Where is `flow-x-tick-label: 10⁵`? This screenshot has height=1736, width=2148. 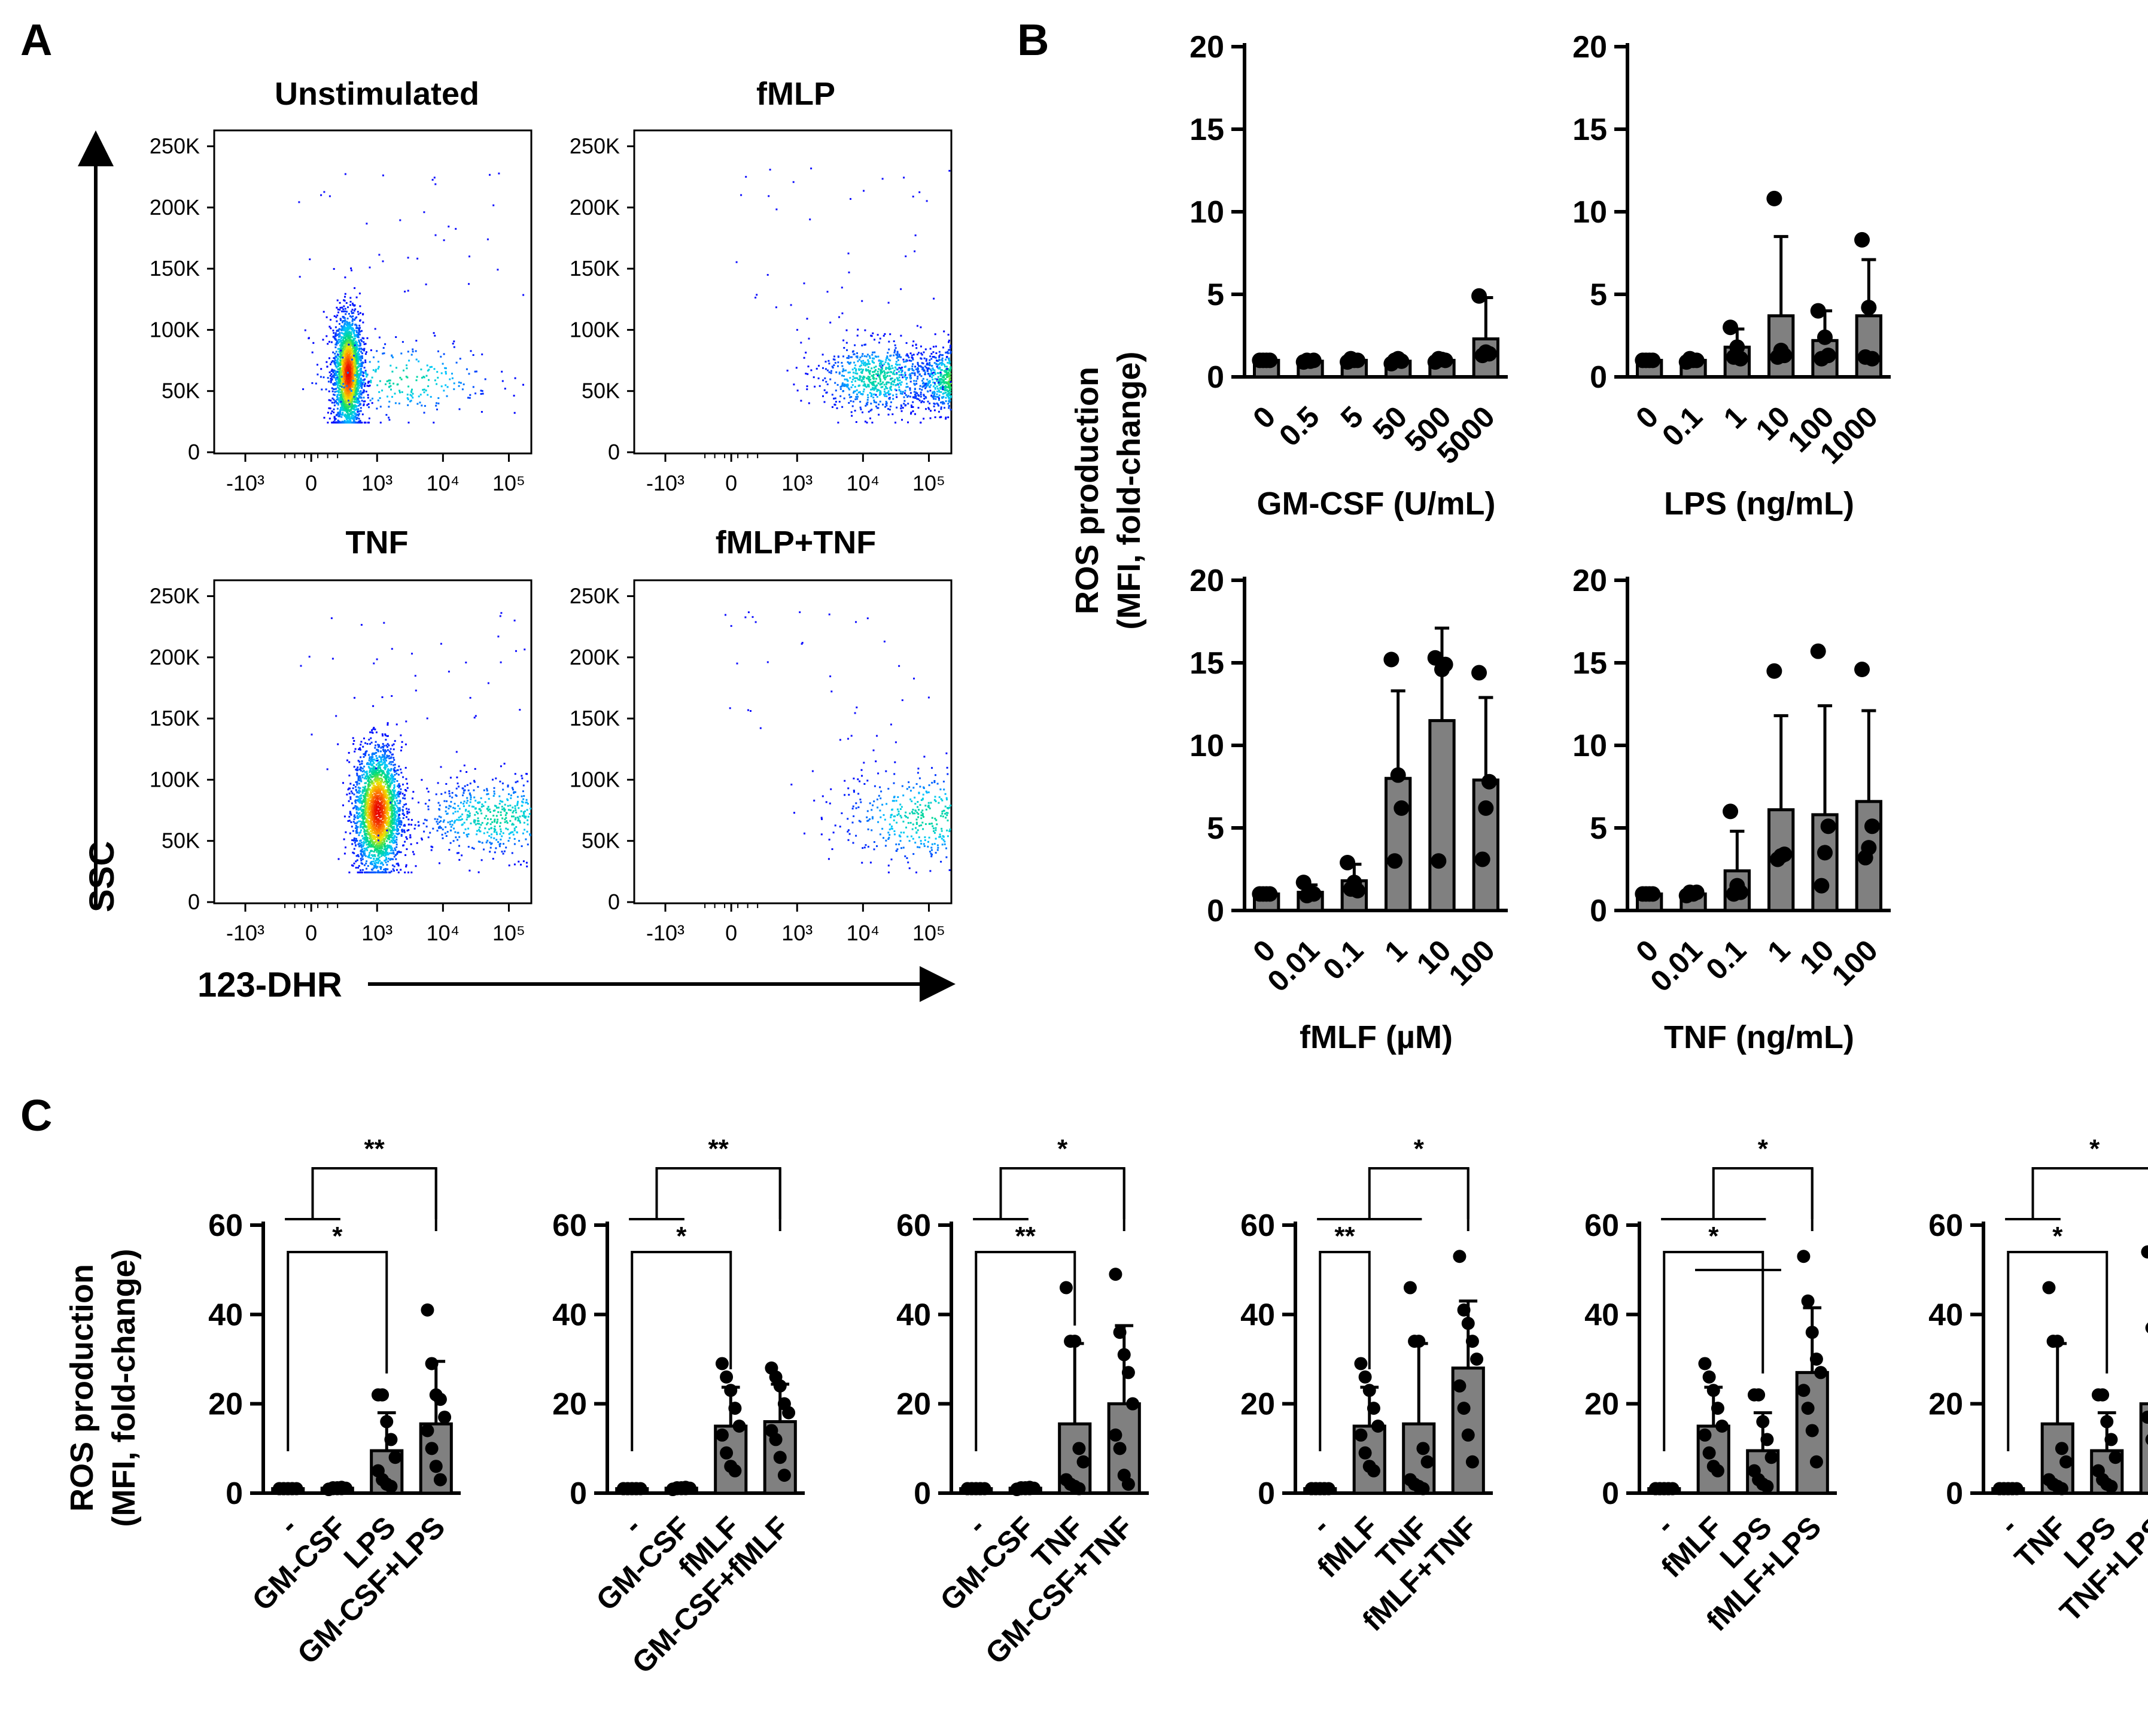
flow-x-tick-label: 10⁵ is located at coordinates (509, 483).